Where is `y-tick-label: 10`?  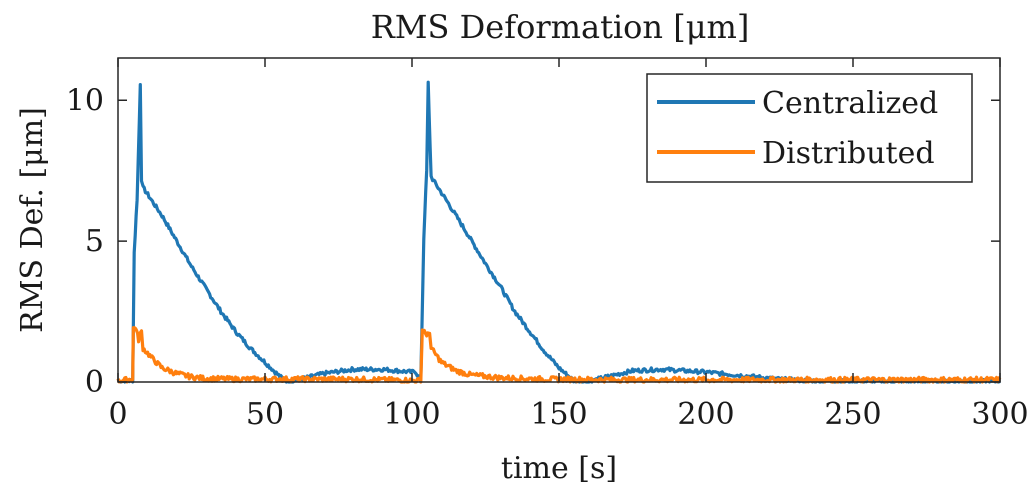
y-tick-label: 10 is located at coordinates (85, 100).